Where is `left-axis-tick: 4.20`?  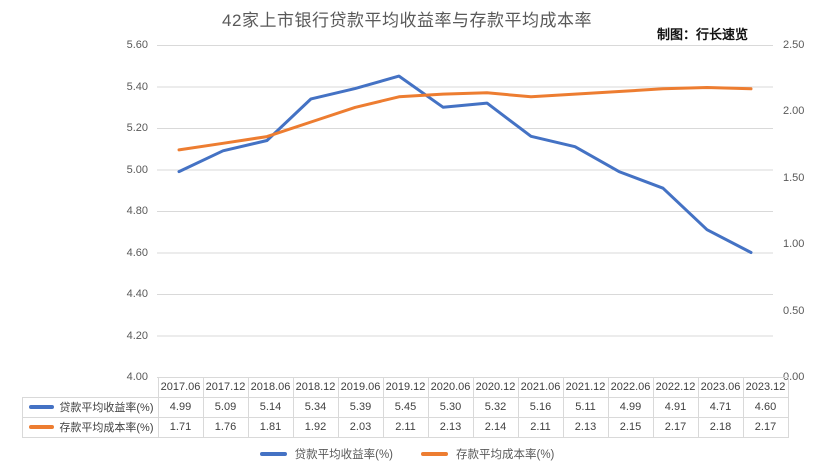
left-axis-tick: 4.20 is located at coordinates (137, 335).